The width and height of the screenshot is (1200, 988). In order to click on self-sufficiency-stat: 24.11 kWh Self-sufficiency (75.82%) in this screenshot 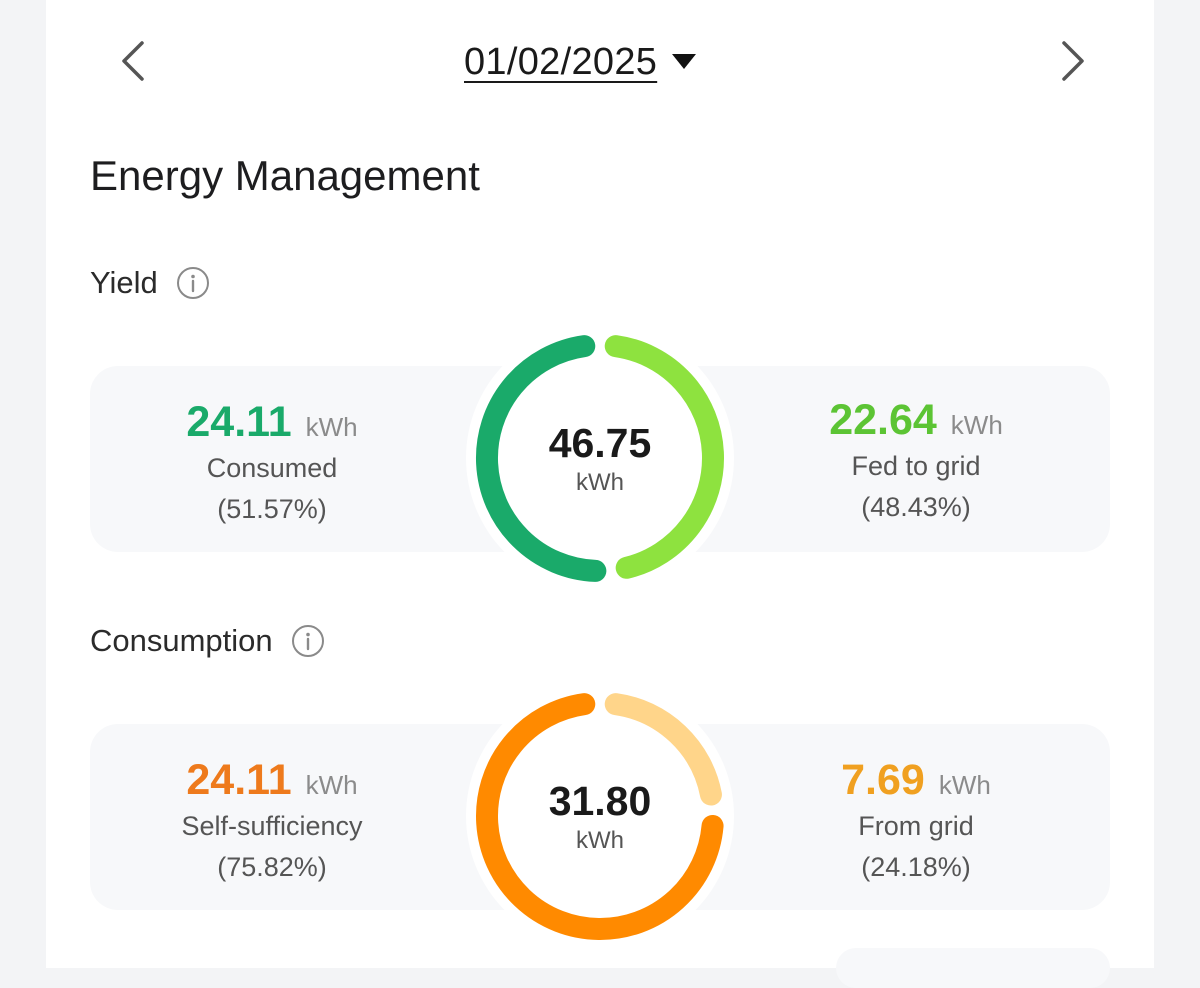, I will do `click(272, 819)`.